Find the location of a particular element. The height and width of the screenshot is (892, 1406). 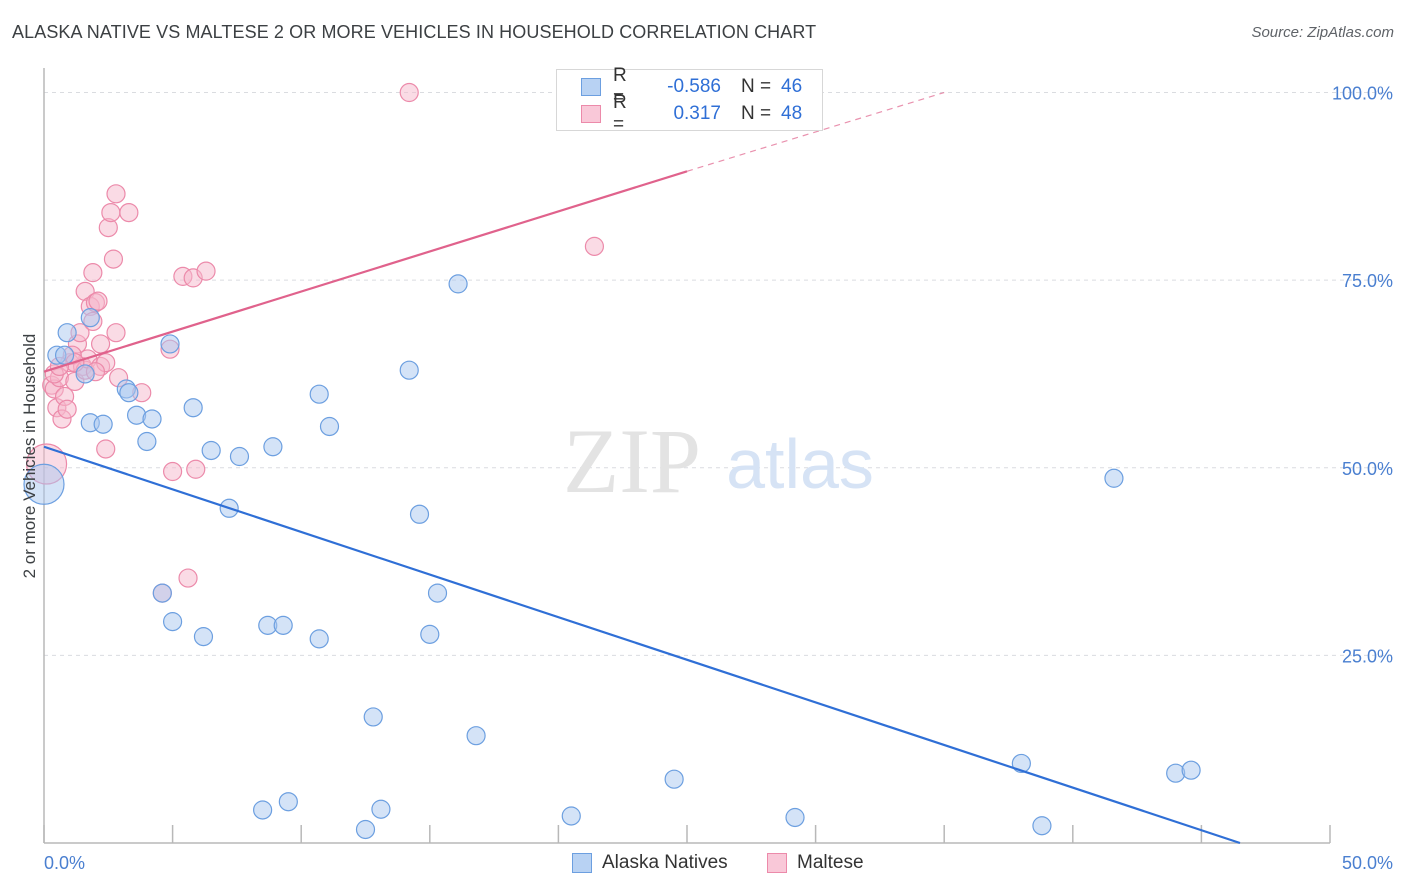

y-tick-label: 75.0% is located at coordinates (1367, 281).